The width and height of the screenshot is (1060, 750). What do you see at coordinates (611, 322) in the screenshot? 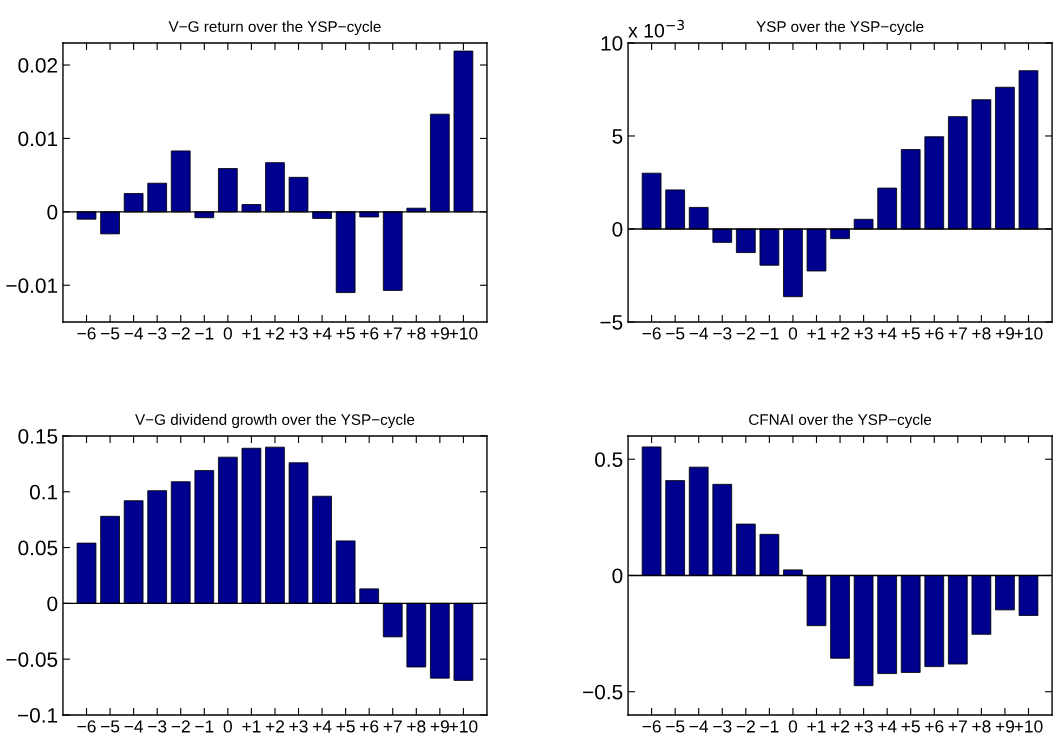
I see `y-tick-label: −5` at bounding box center [611, 322].